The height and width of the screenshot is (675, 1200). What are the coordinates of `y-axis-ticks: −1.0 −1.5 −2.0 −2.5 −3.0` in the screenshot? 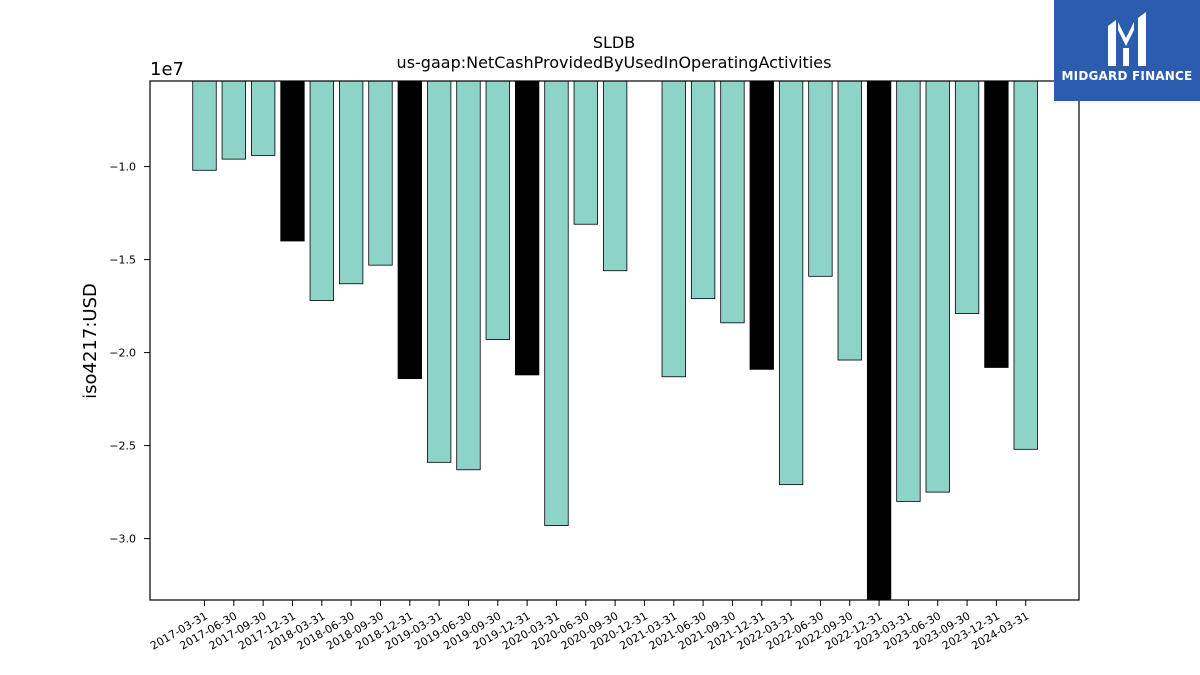 It's located at (129, 353).